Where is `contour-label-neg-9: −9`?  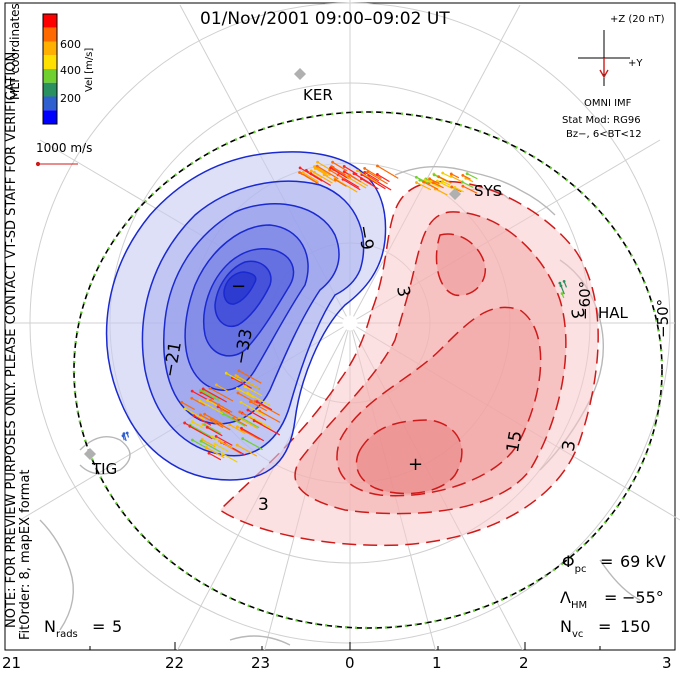
contour-label-neg-9: −9 is located at coordinates (365, 238).